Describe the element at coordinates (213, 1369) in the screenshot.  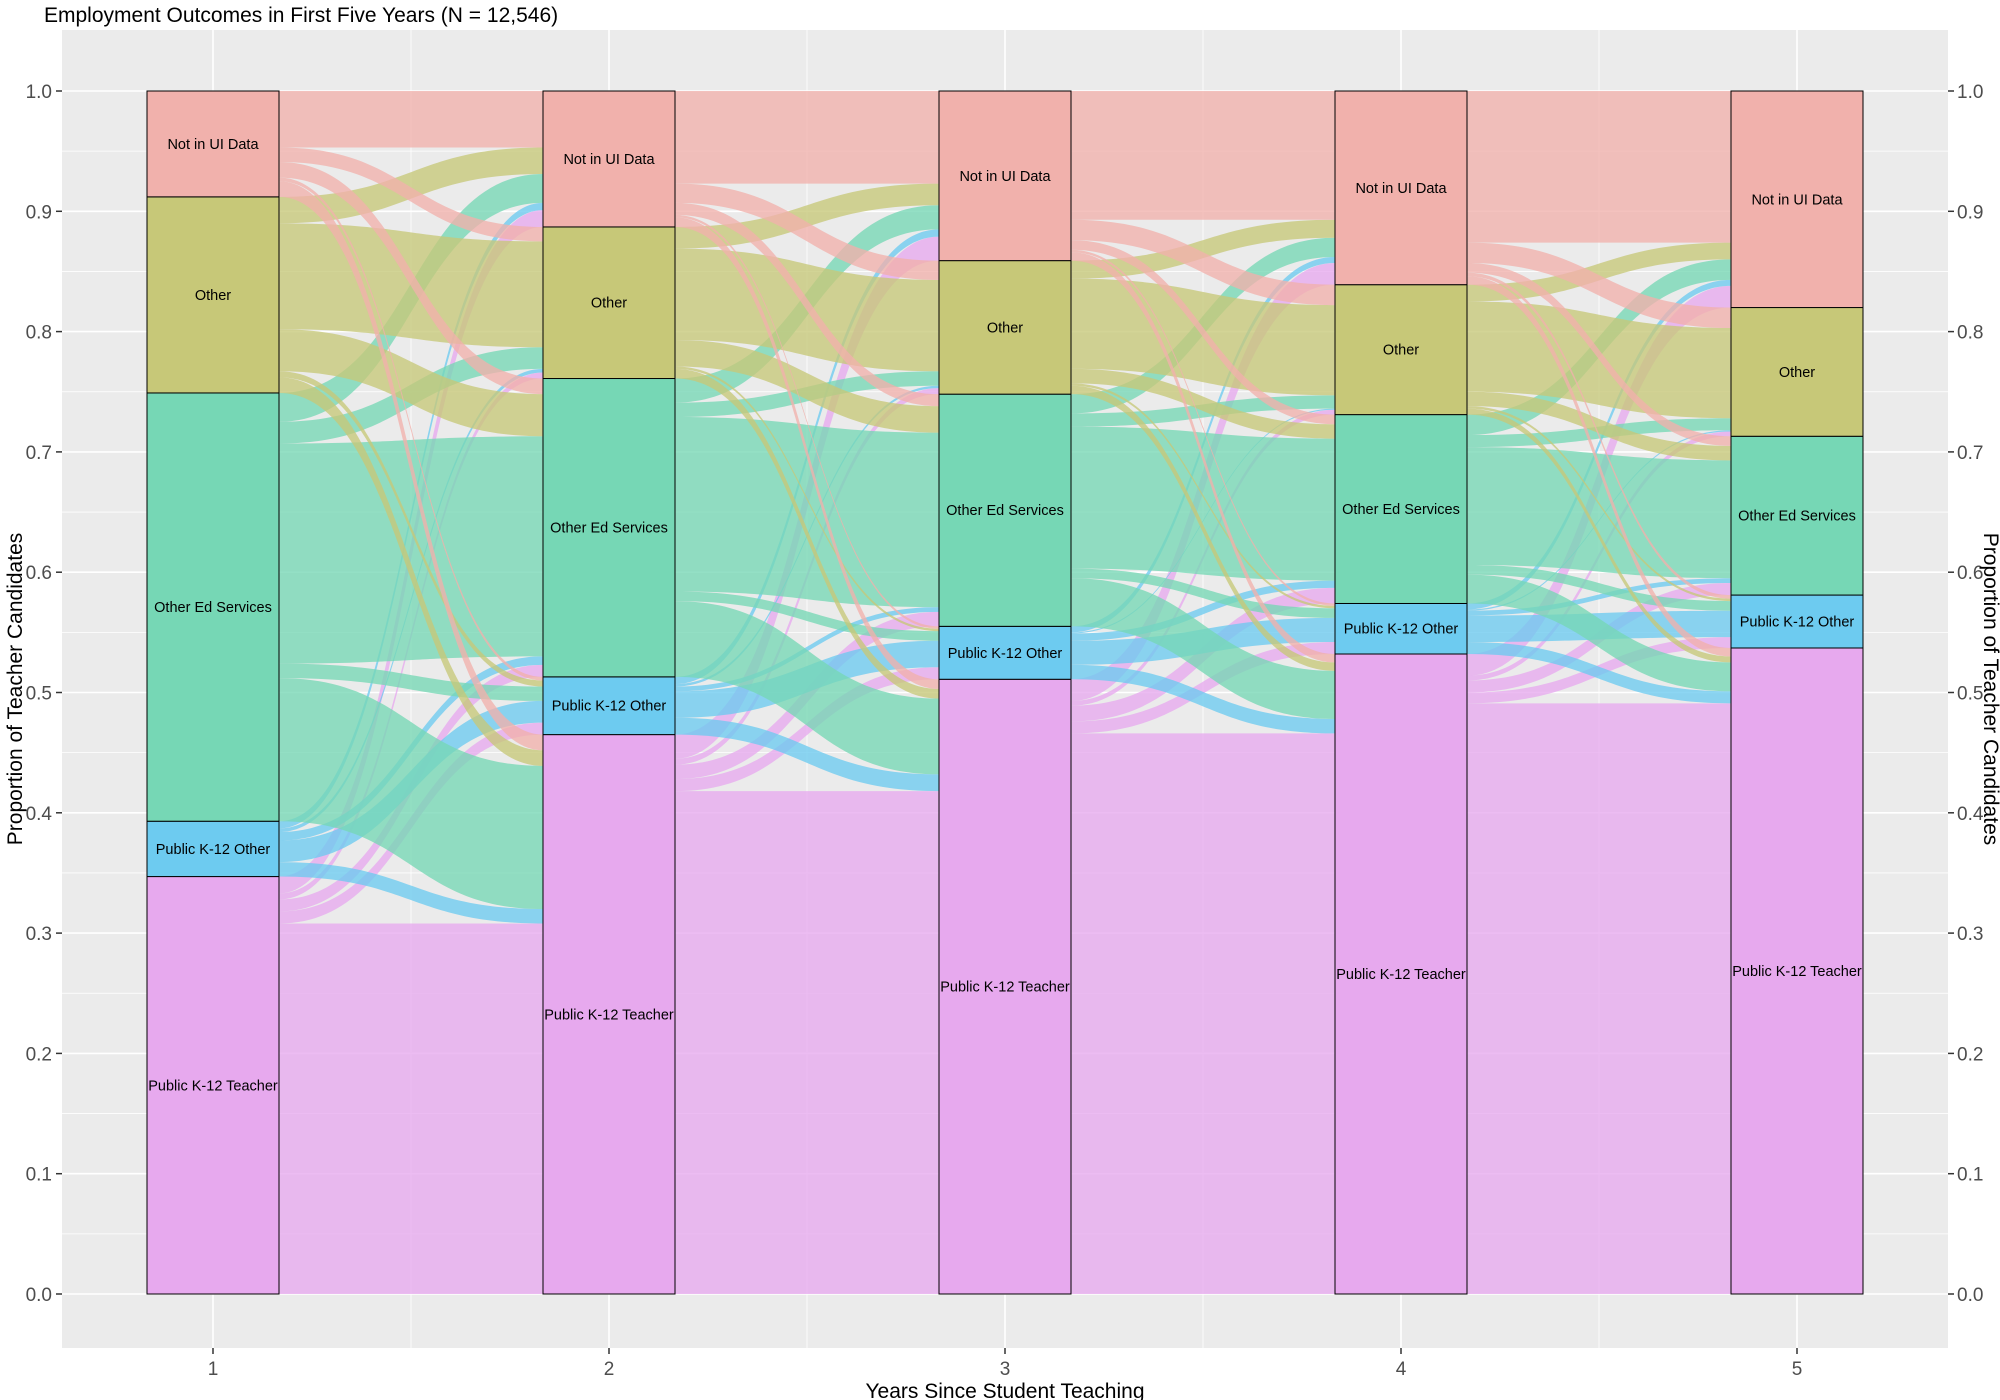
I see `x-tick-label: 1` at that location.